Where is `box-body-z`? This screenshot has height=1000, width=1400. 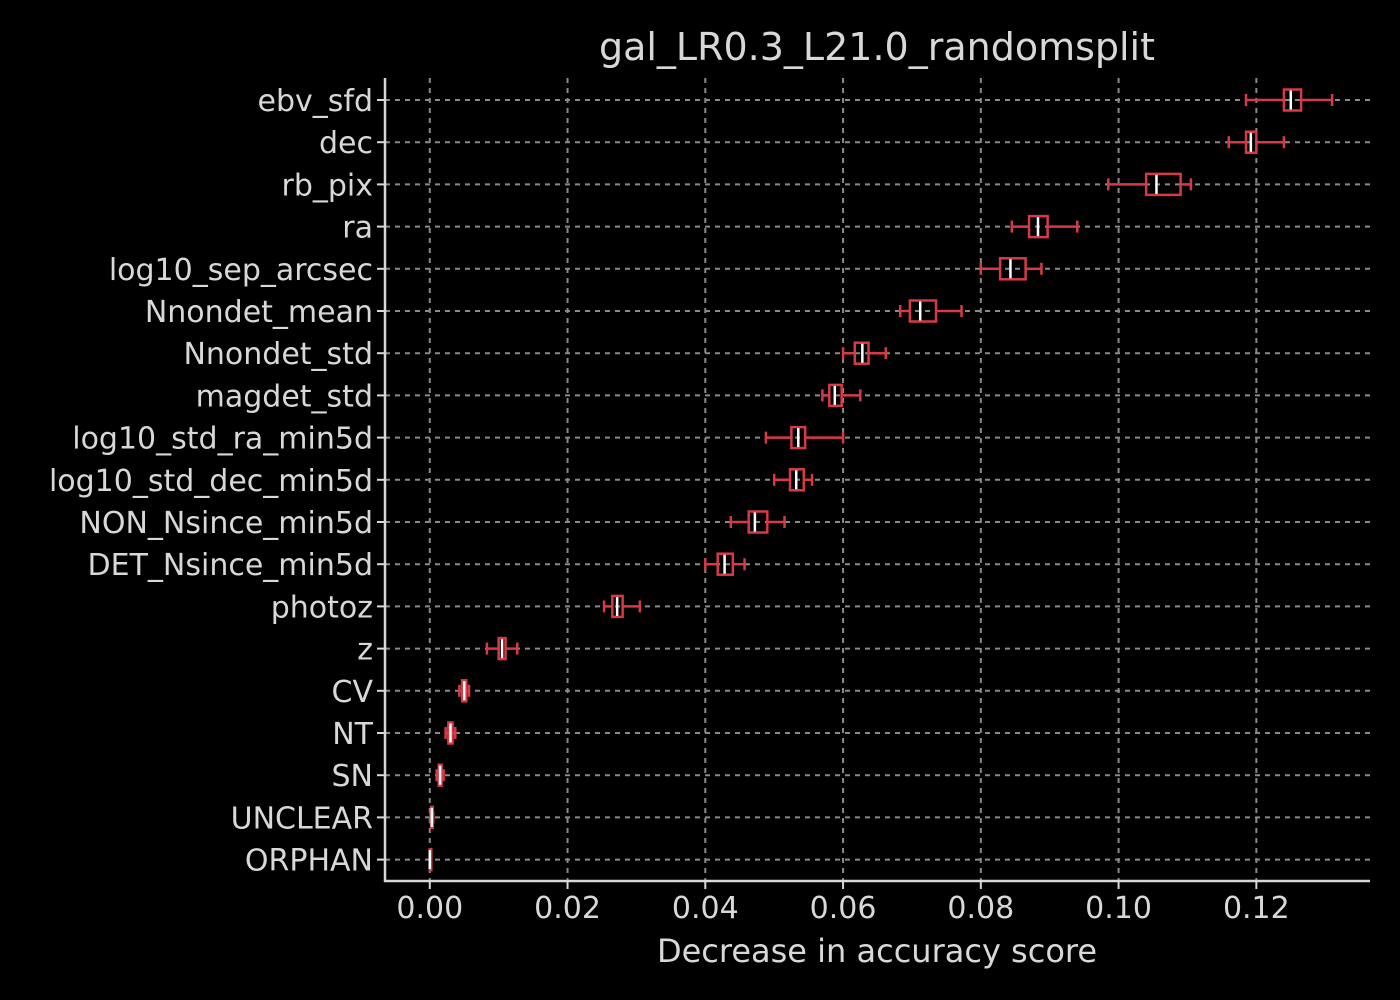
box-body-z is located at coordinates (502, 648).